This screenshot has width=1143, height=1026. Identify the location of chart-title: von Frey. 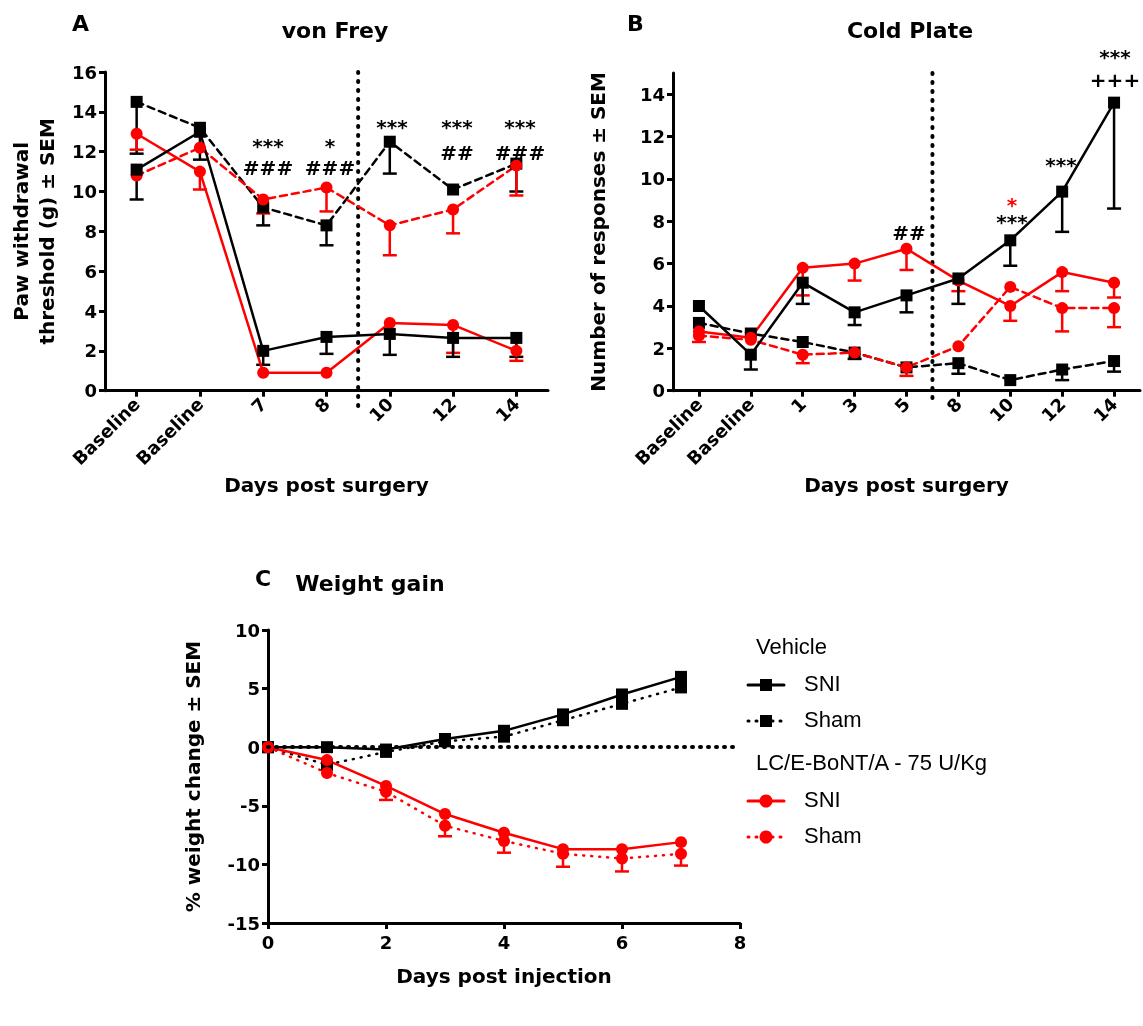
(335, 30).